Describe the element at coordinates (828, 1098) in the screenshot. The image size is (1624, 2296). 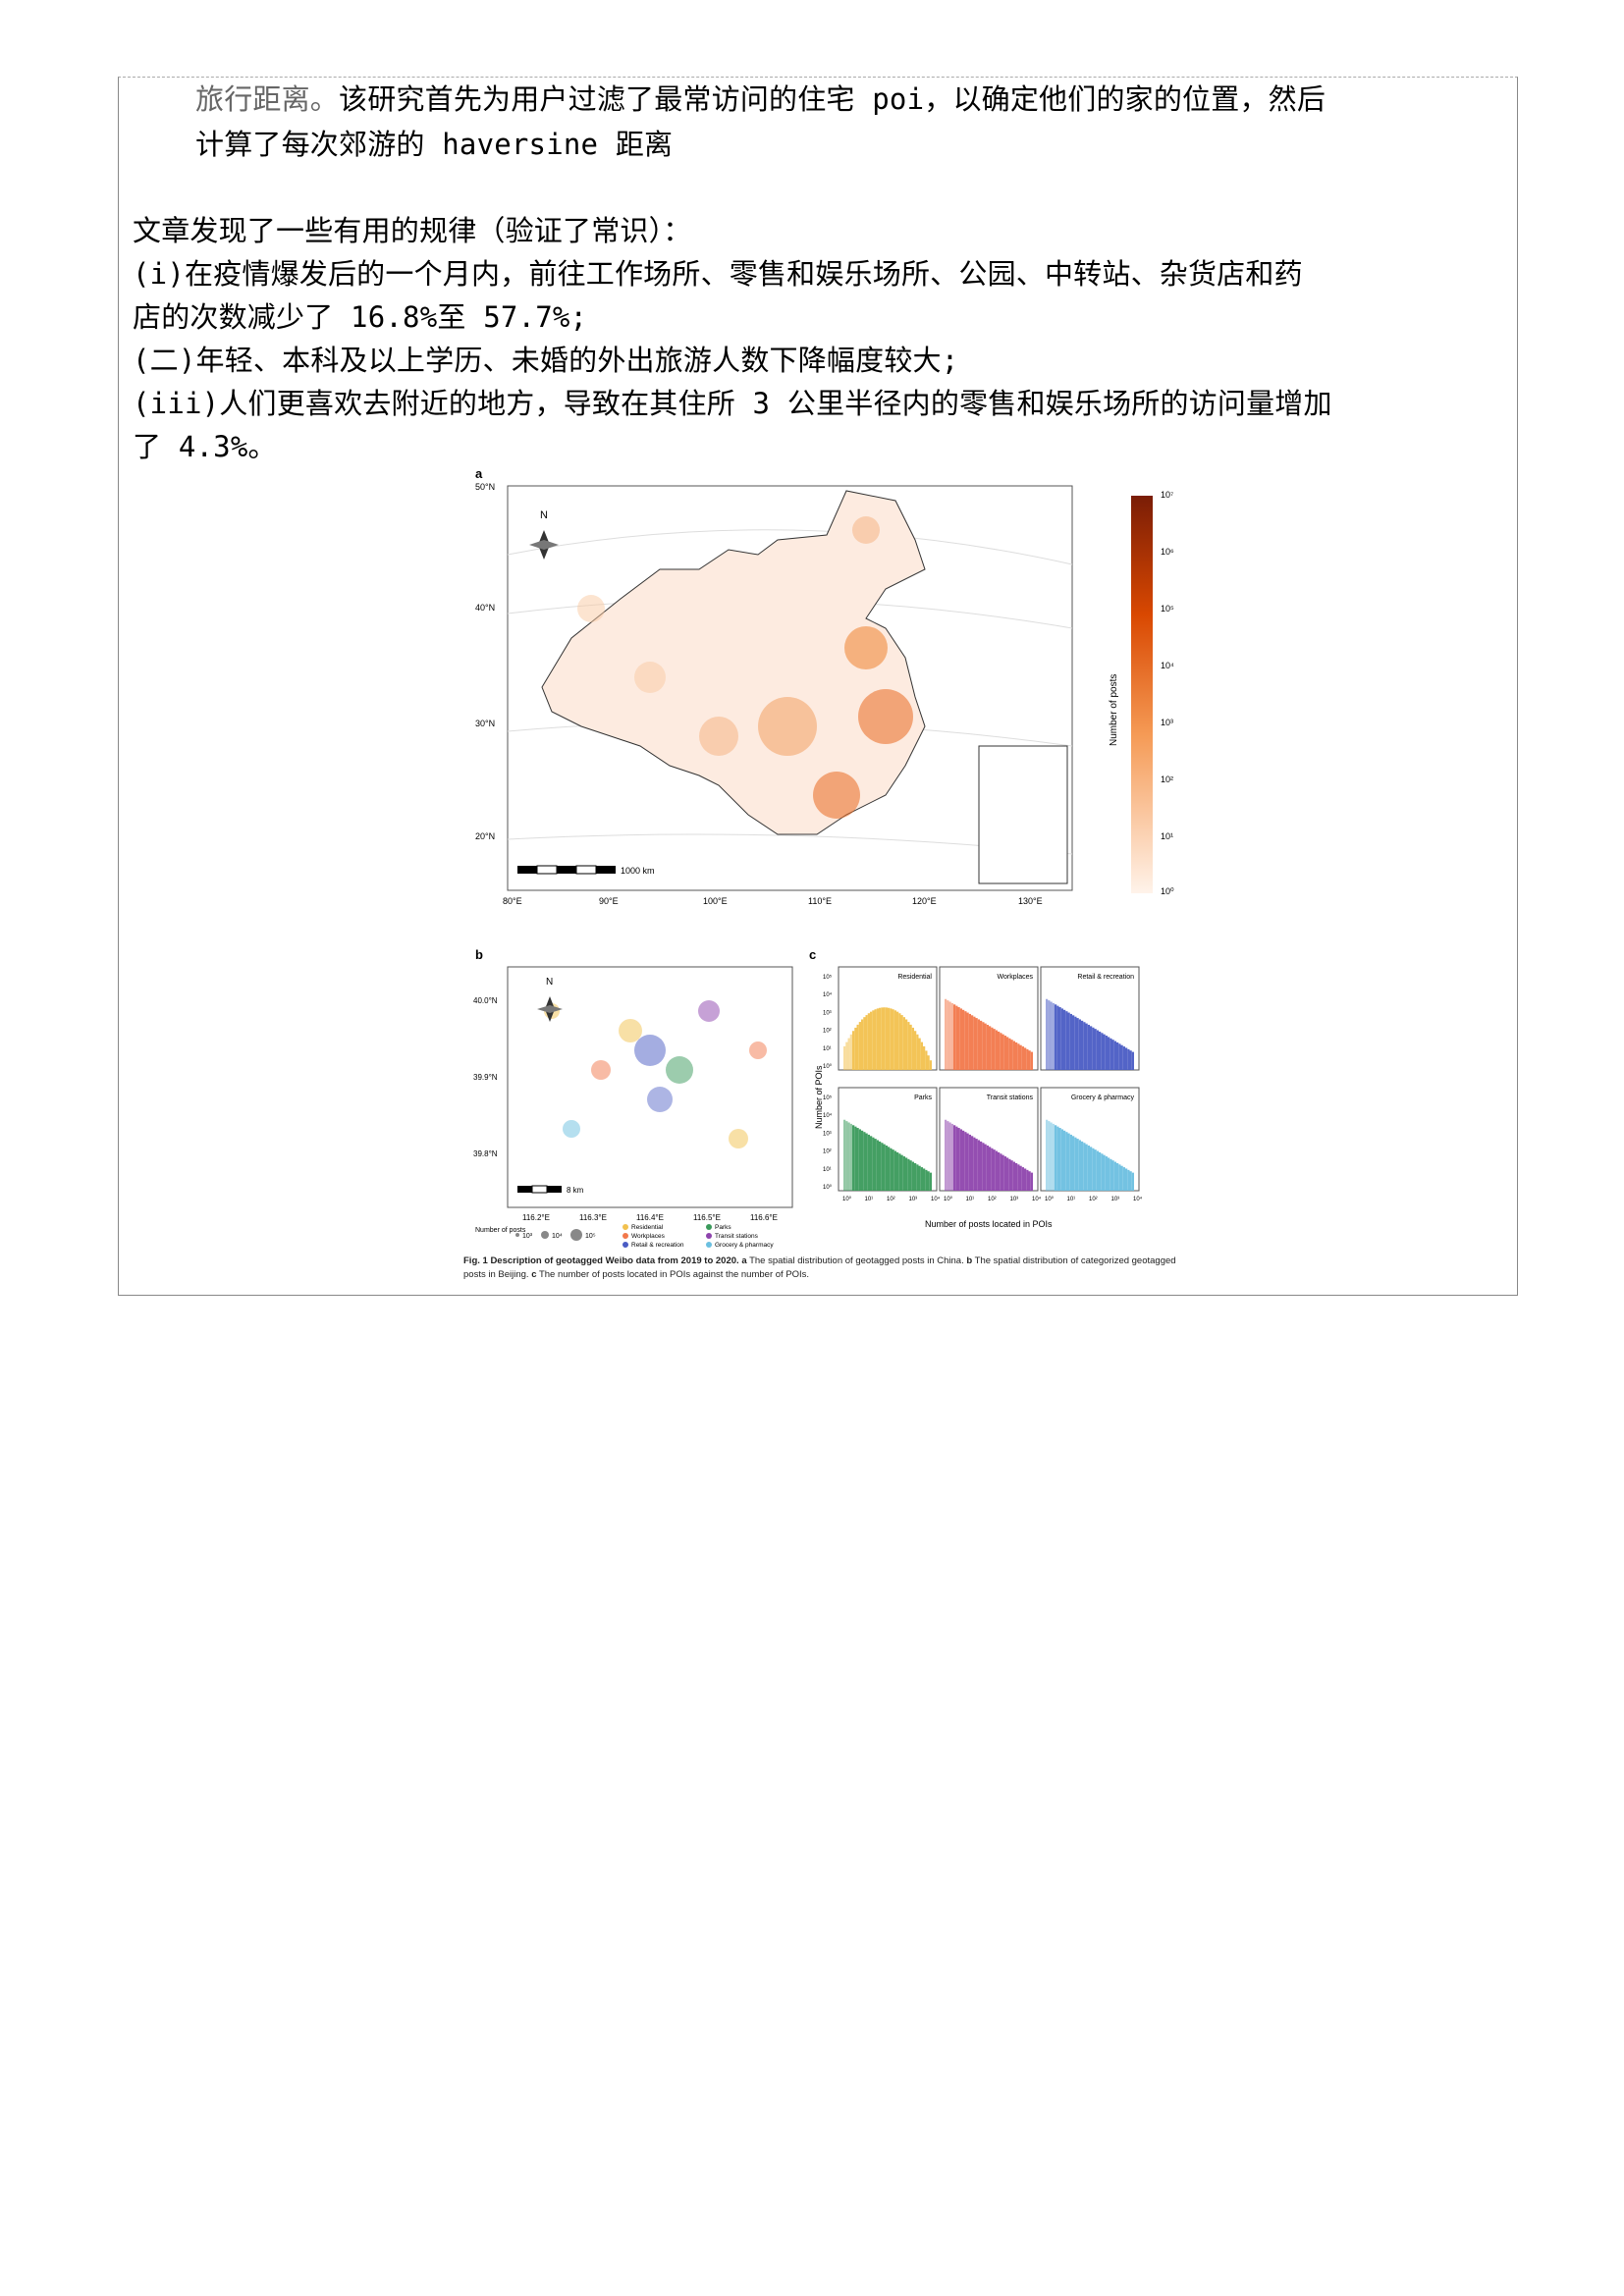
I see `y-tick-label: 10⁵` at that location.